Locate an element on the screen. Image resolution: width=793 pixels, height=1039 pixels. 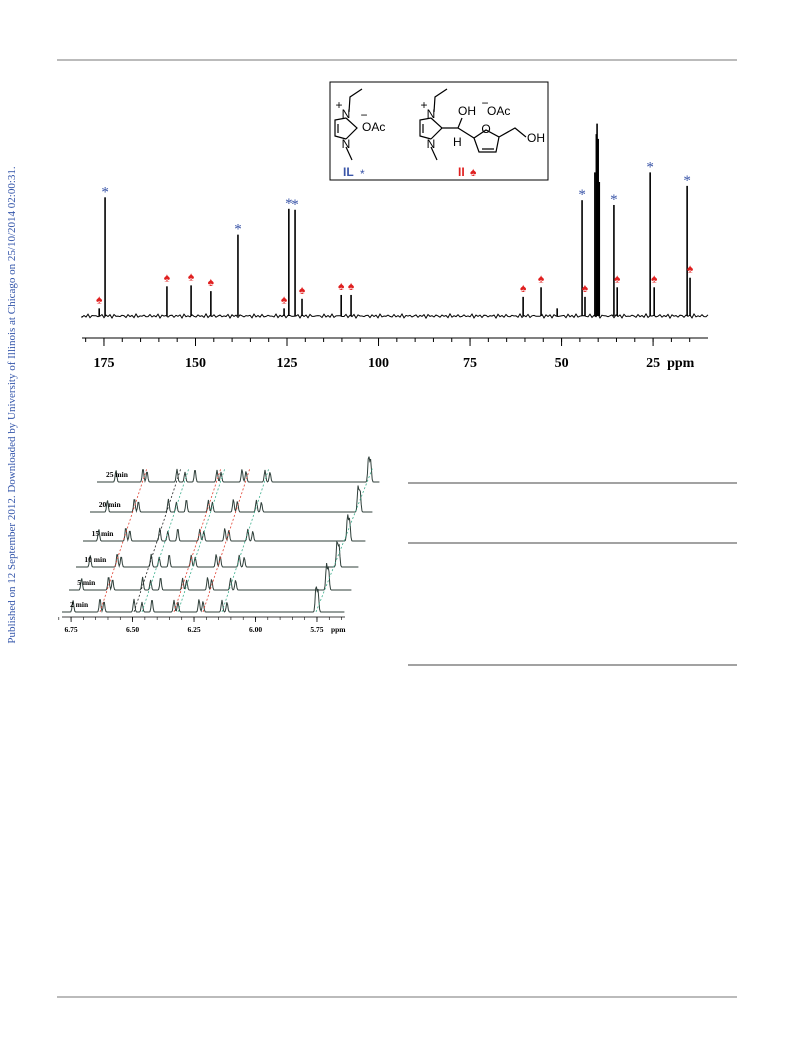
legend-mark: * is located at coordinates (362, 174).